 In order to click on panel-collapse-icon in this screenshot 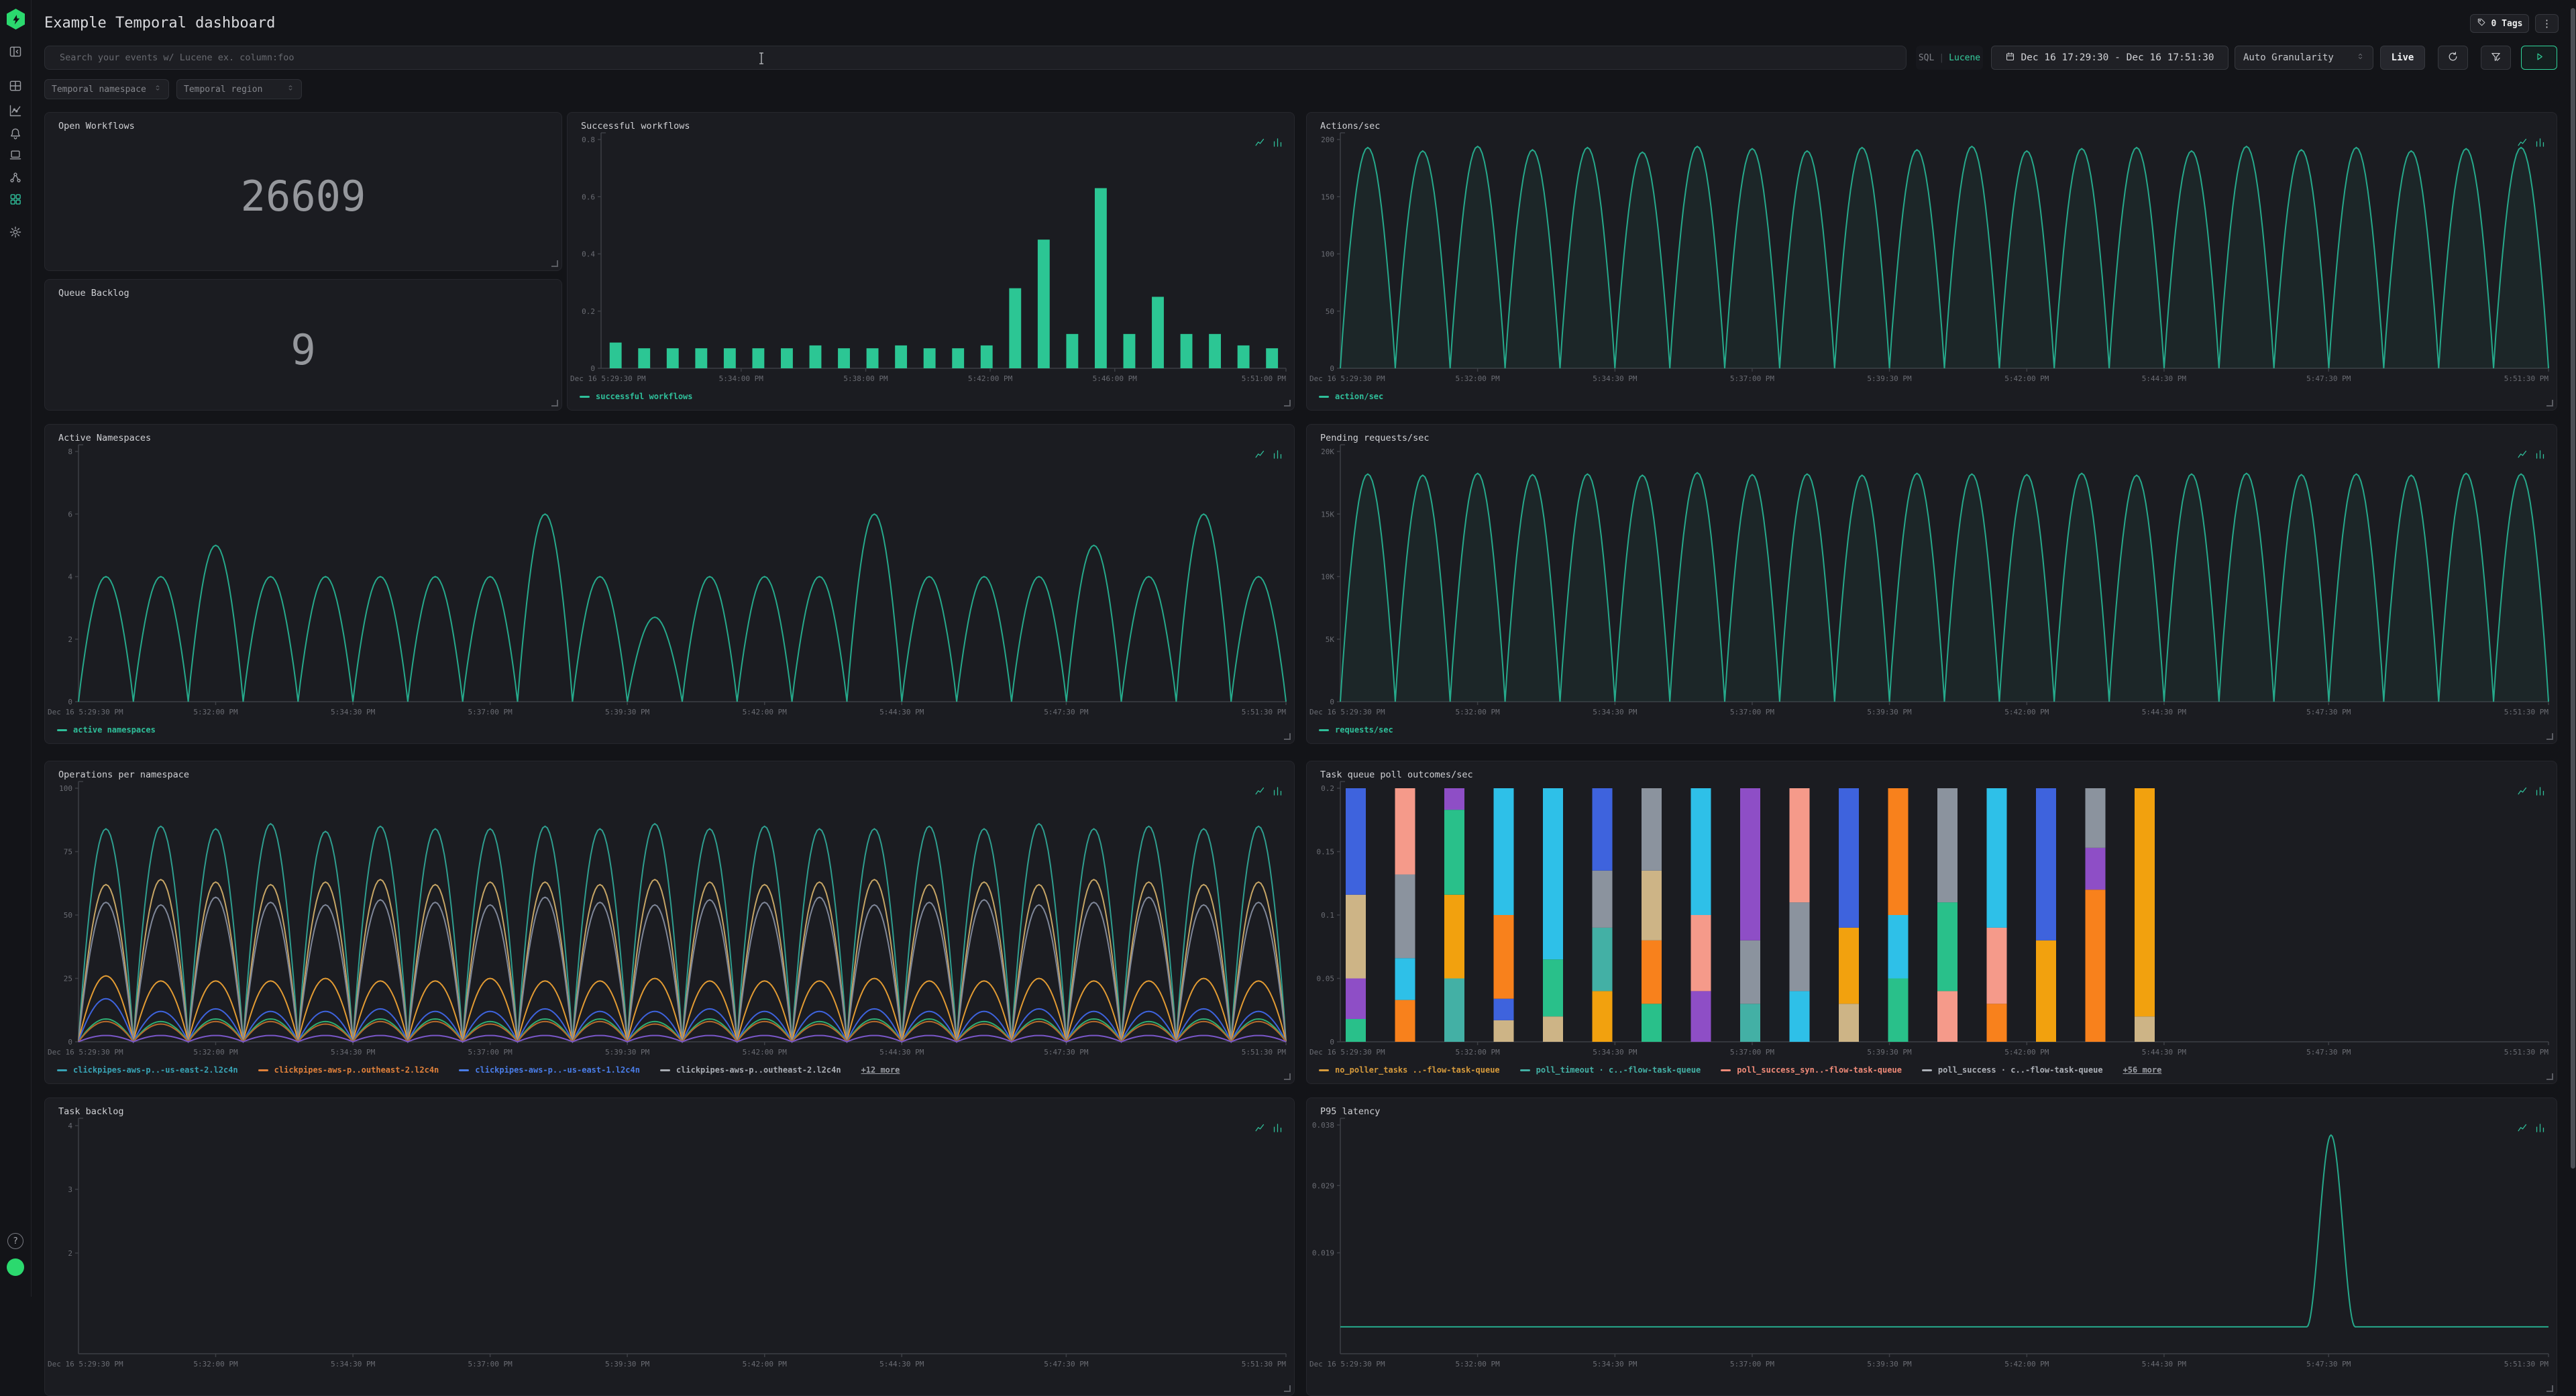, I will do `click(15, 51)`.